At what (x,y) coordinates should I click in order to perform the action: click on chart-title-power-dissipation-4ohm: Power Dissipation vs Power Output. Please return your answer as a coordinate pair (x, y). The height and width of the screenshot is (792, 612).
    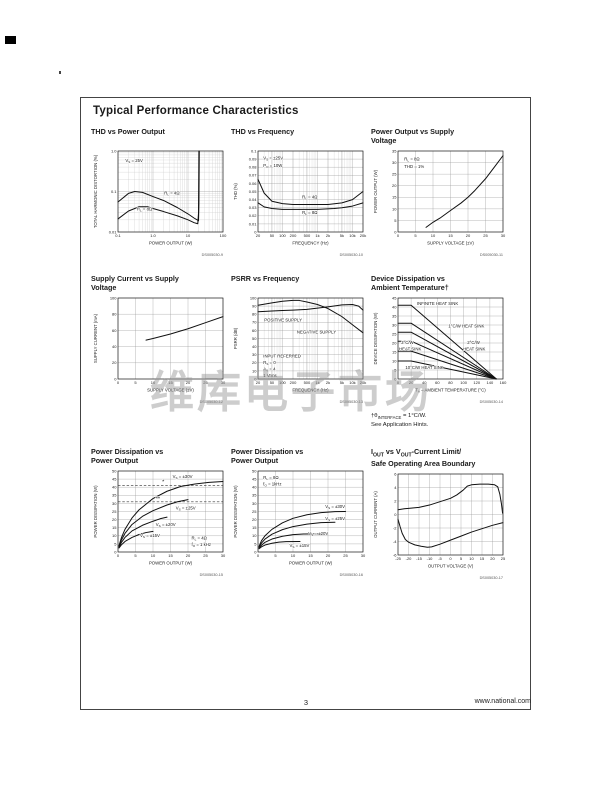
    Looking at the image, I should click on (127, 456).